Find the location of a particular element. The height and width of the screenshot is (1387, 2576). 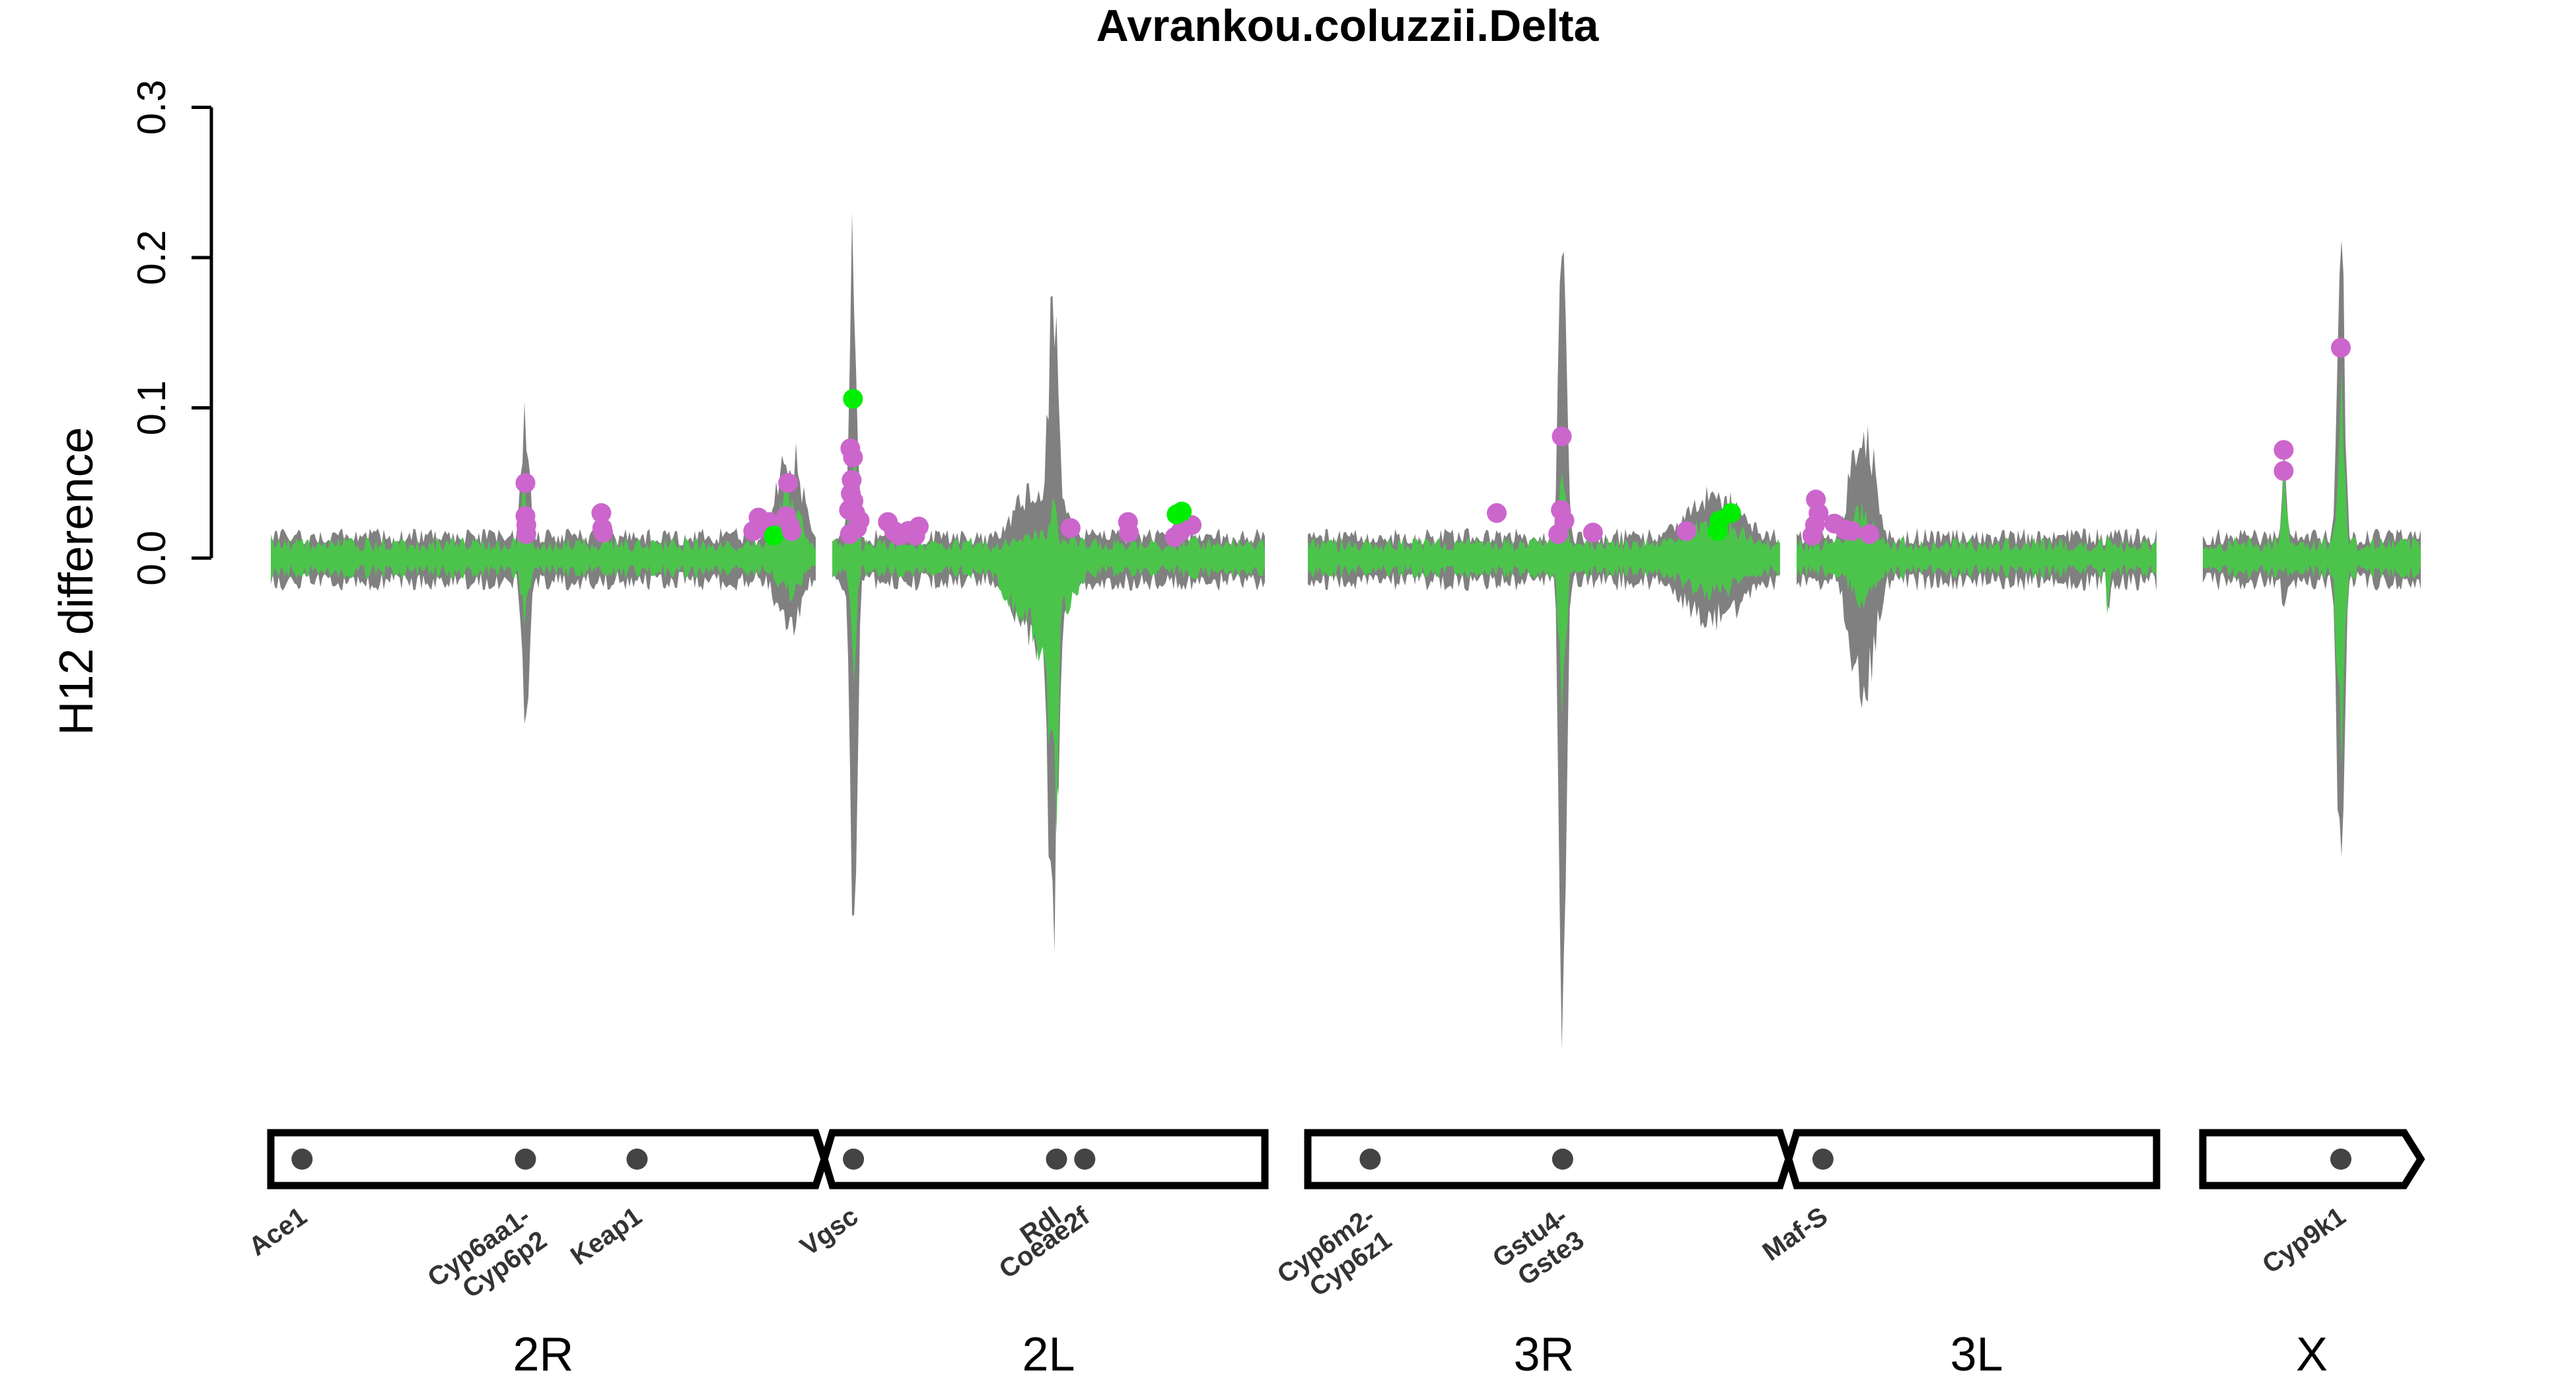

gene-label: Gstu4-Gste3 is located at coordinates (1538, 1249).